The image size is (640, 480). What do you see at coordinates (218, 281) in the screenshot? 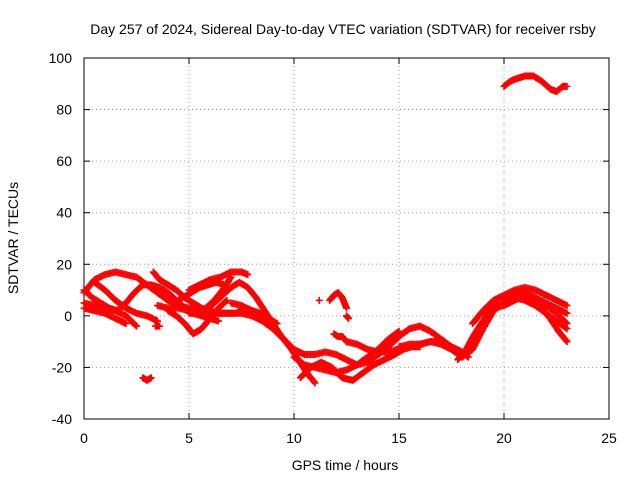
I see `series-arc11` at bounding box center [218, 281].